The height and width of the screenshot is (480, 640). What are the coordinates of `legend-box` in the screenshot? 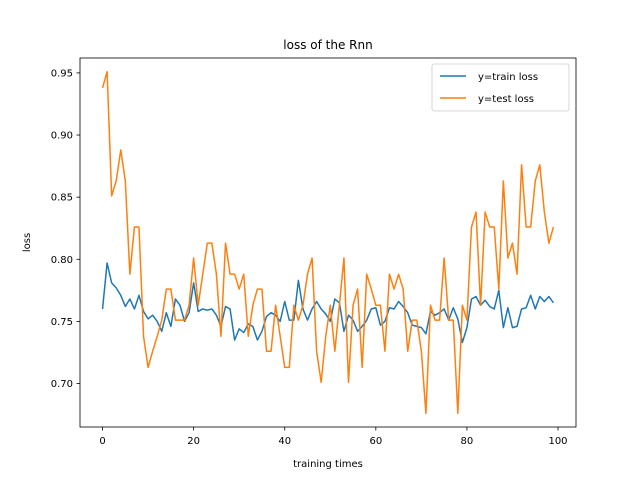 It's located at (500, 87).